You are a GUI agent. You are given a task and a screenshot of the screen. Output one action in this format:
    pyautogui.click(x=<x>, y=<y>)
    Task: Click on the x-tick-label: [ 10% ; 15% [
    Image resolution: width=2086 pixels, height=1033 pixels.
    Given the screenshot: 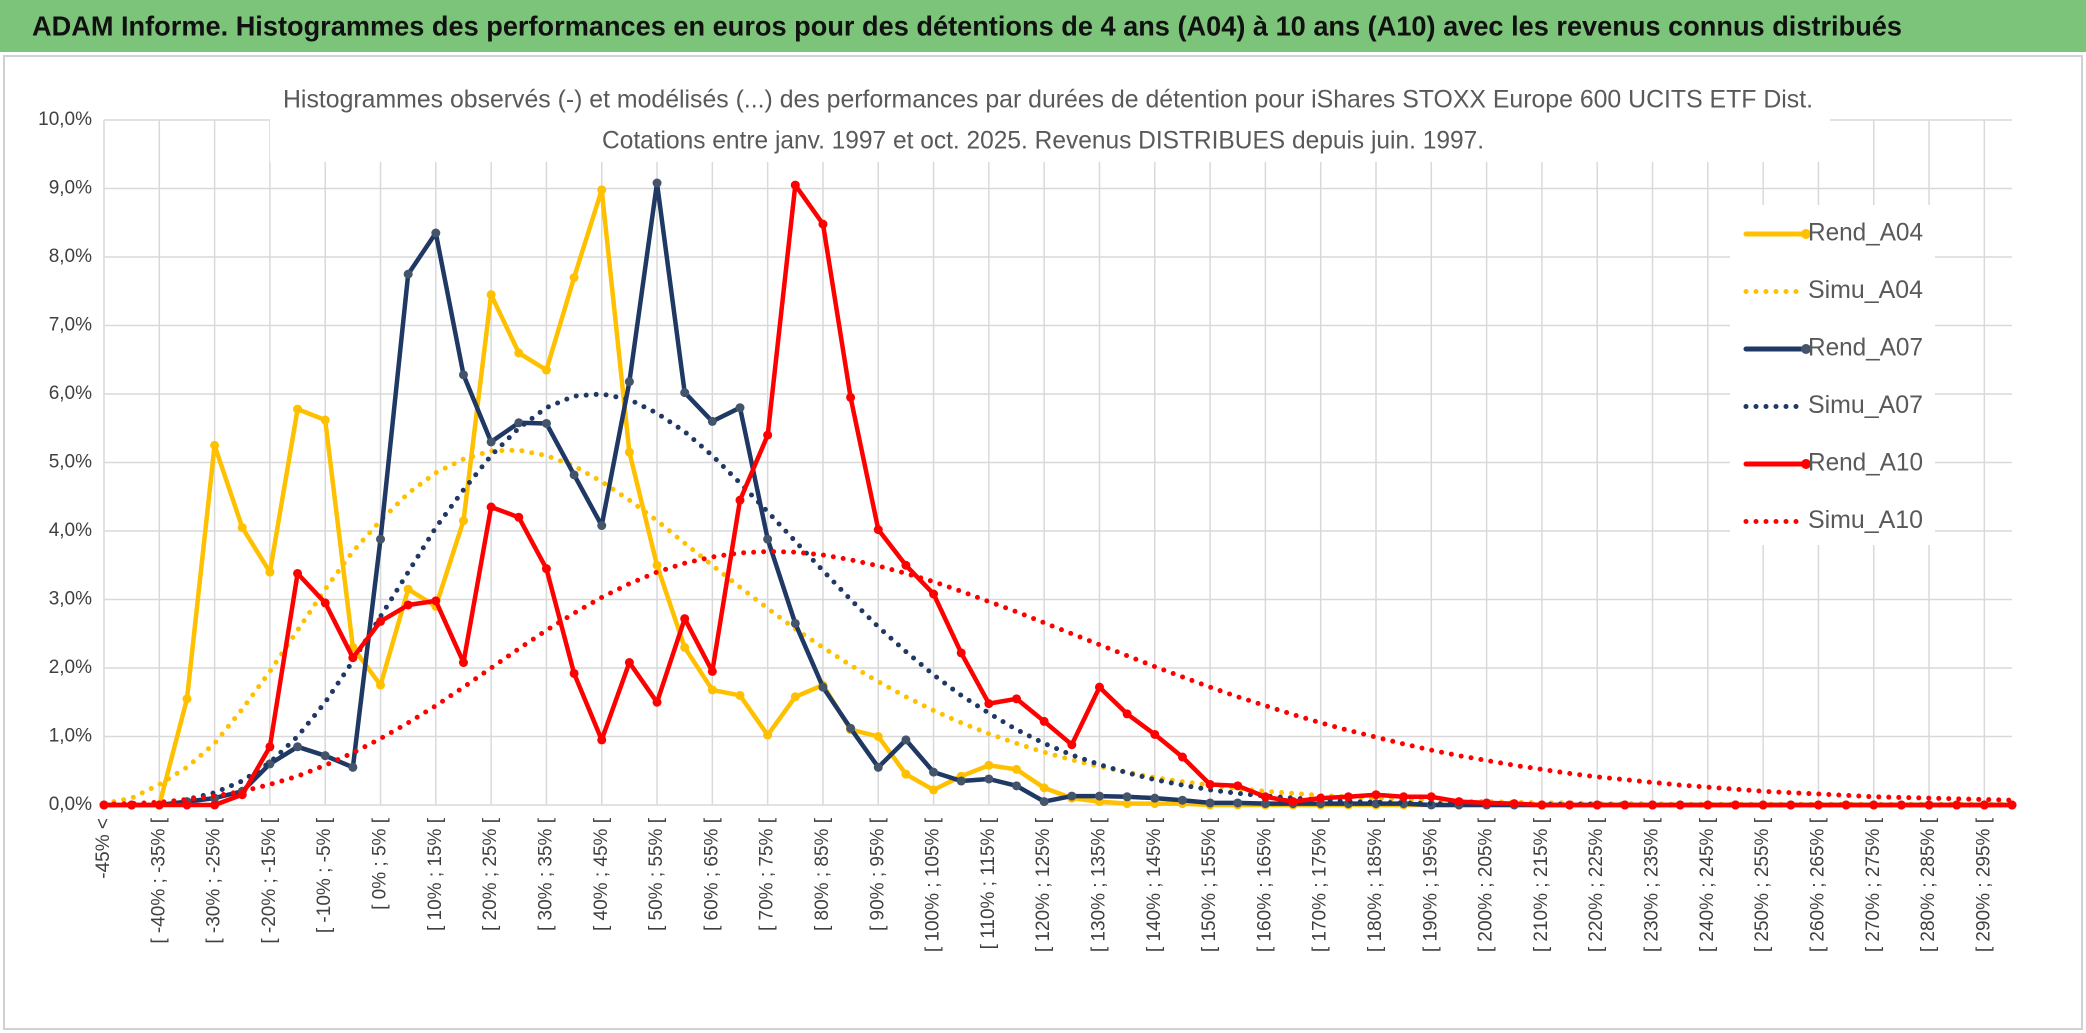 What is the action you would take?
    pyautogui.click(x=435, y=874)
    